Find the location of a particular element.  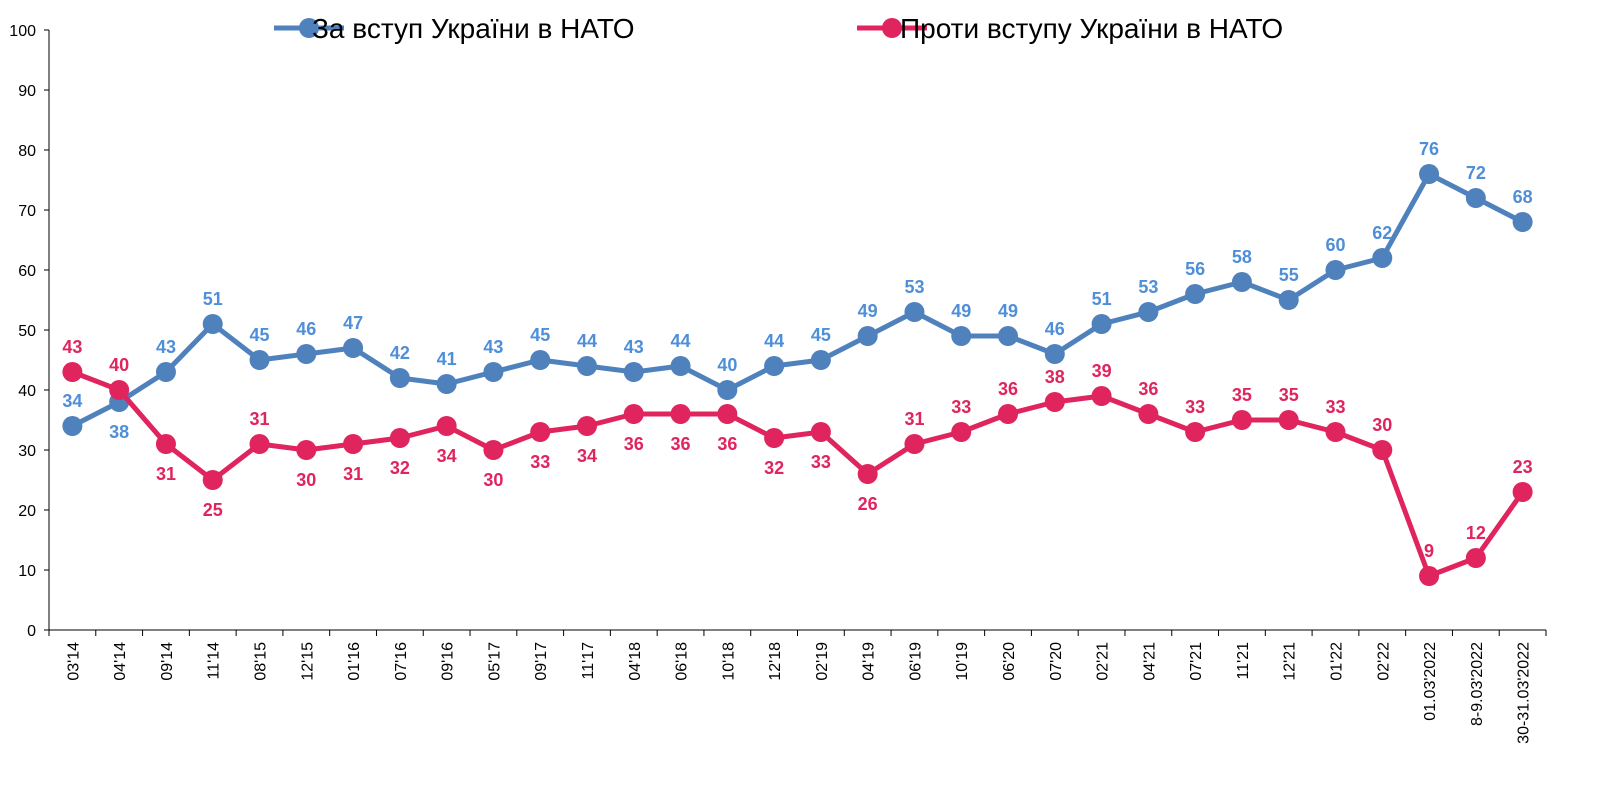

data-label: 42 is located at coordinates (400, 353).